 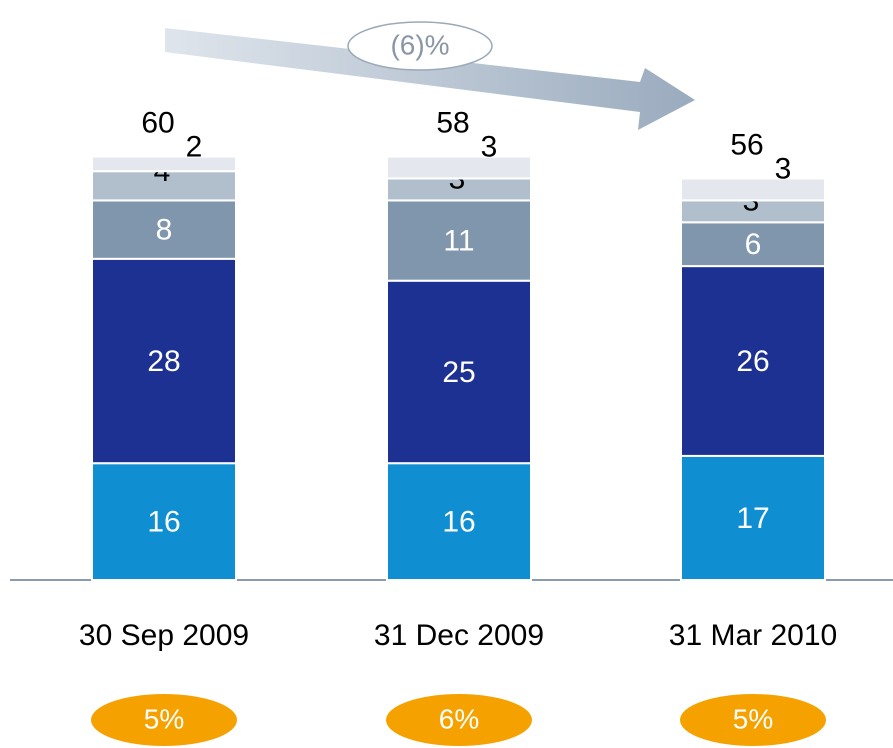 I want to click on segment-label: 11, so click(x=458, y=240).